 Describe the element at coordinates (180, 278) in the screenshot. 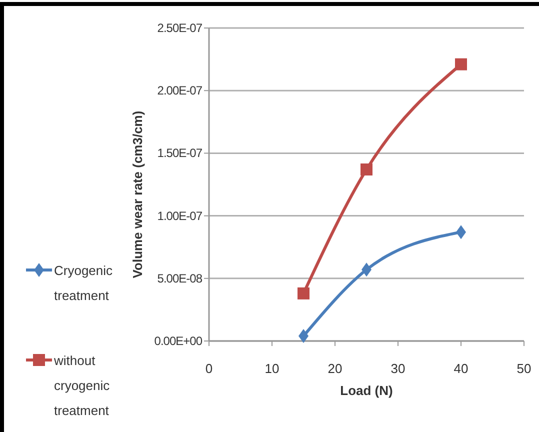

I see `y-tick-label: 5.00E-08` at that location.